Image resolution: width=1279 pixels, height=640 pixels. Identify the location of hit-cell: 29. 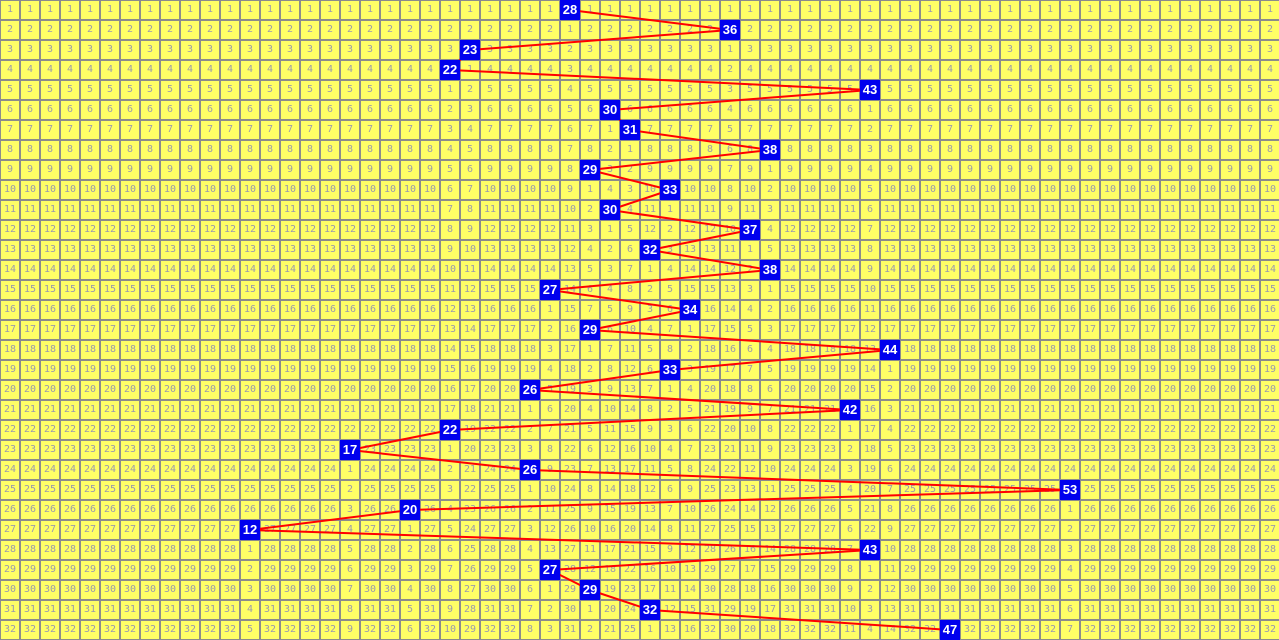
(590, 170).